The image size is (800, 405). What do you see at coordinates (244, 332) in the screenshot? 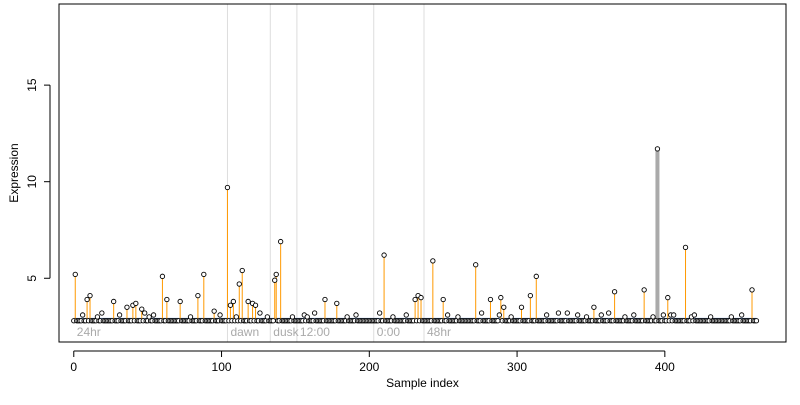
I see `period-label: dawn` at bounding box center [244, 332].